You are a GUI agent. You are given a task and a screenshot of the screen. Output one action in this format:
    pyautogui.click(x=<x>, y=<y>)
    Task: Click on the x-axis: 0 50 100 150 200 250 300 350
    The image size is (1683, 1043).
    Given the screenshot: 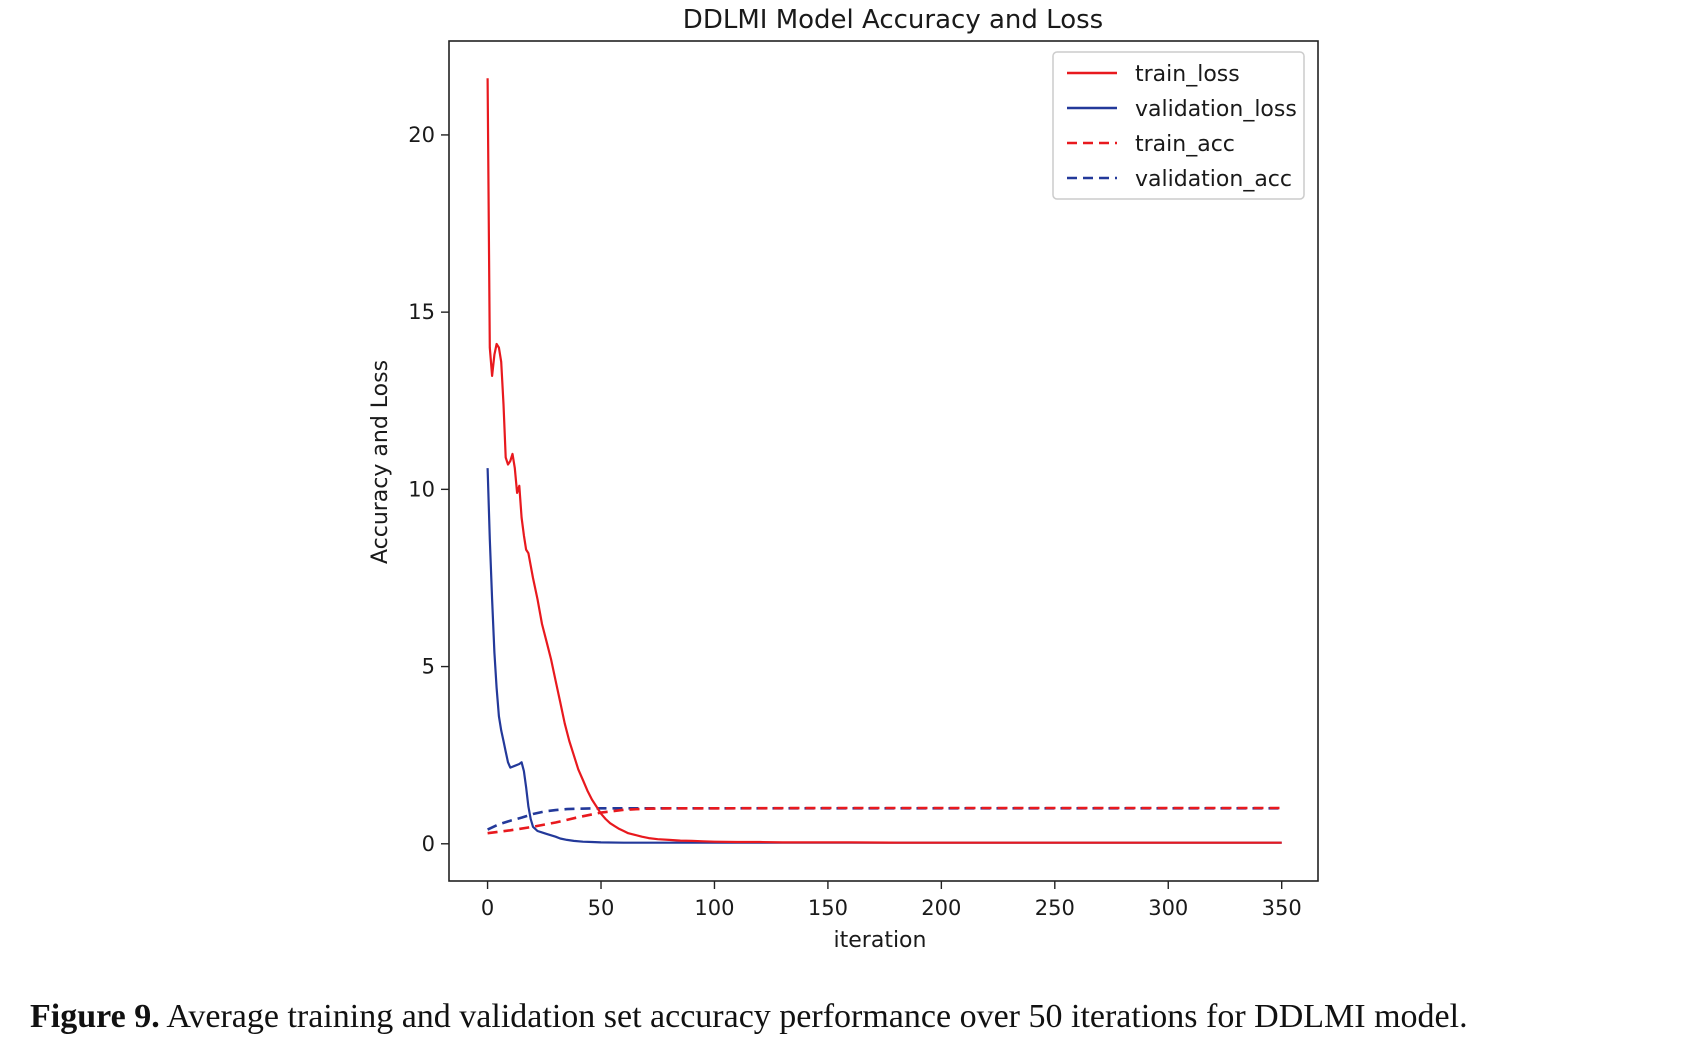 What is the action you would take?
    pyautogui.click(x=891, y=900)
    